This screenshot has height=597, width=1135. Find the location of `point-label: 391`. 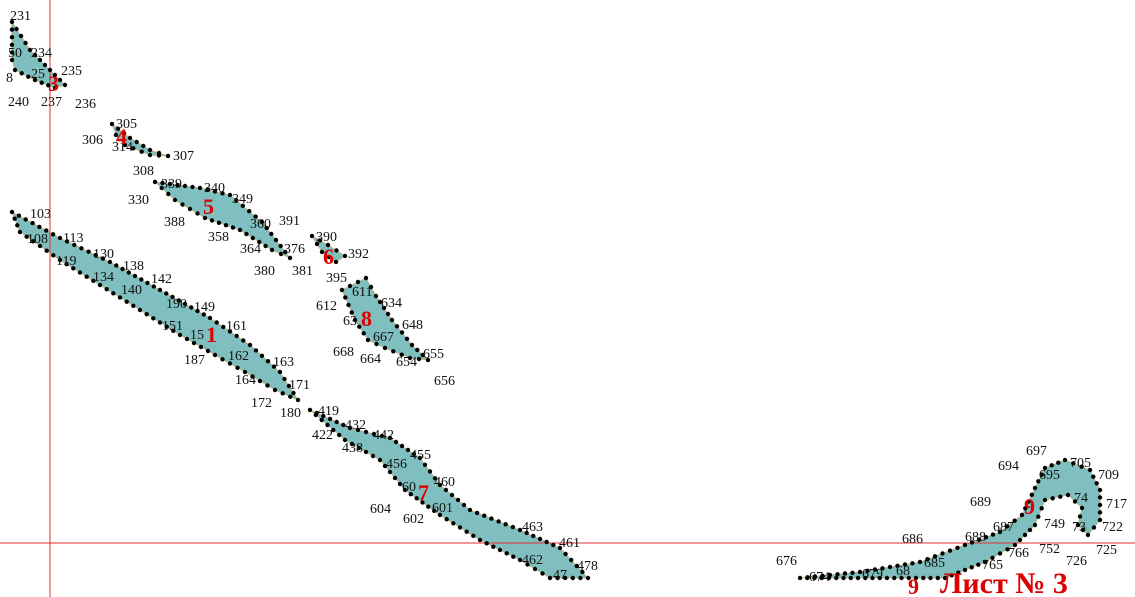

point-label: 391 is located at coordinates (289, 221).